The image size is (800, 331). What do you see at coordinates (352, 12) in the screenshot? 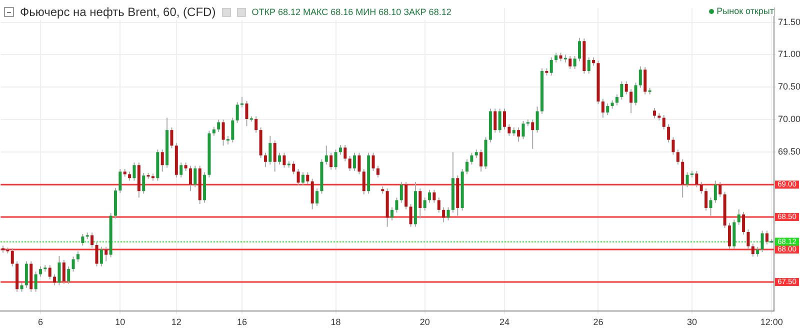
I see `chart-subtitle: ОТКР 68.12 МАКС 68.16 МИН 68.10 ЗАКР 68.12` at bounding box center [352, 12].